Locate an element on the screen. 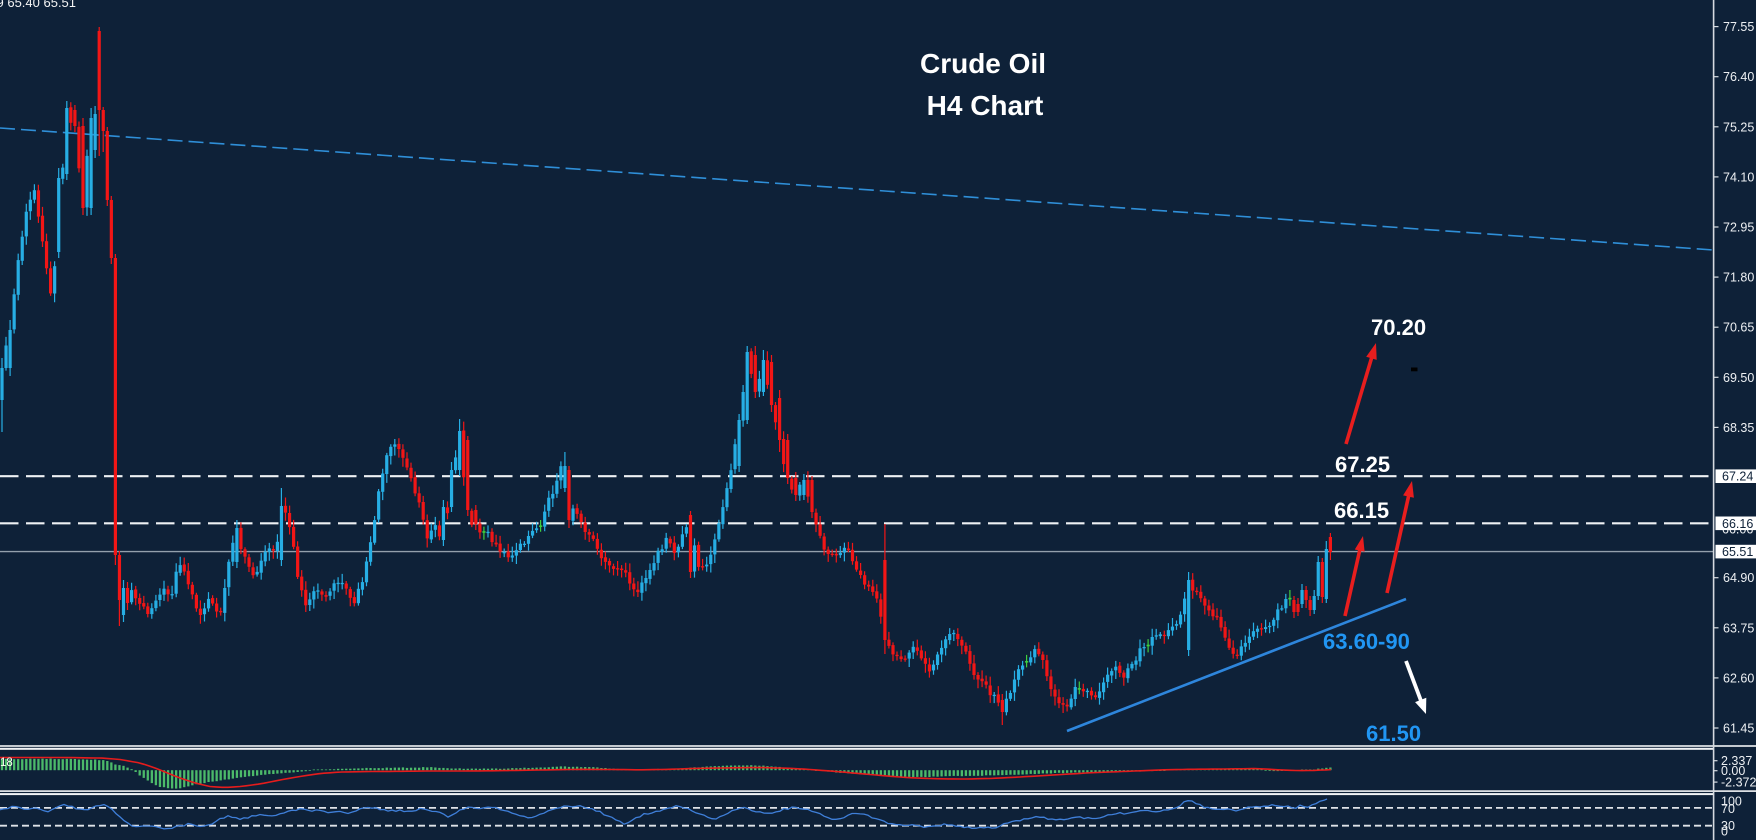  svg-text: 75.25 is located at coordinates (1738, 127).